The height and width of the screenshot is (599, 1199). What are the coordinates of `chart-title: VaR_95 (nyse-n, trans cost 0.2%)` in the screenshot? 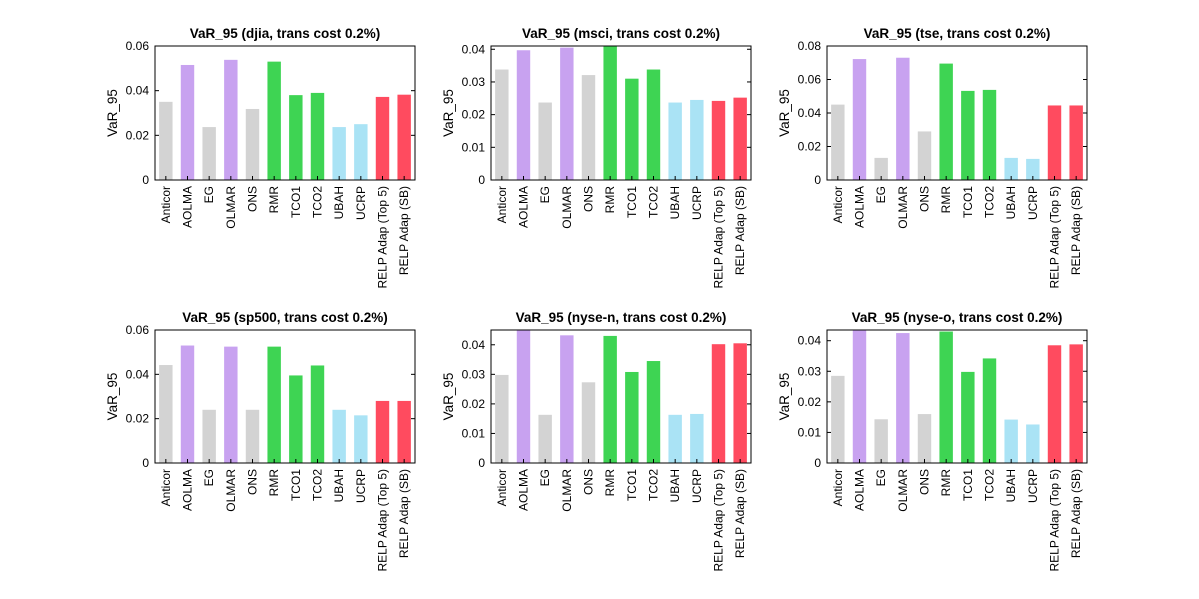 It's located at (621, 317).